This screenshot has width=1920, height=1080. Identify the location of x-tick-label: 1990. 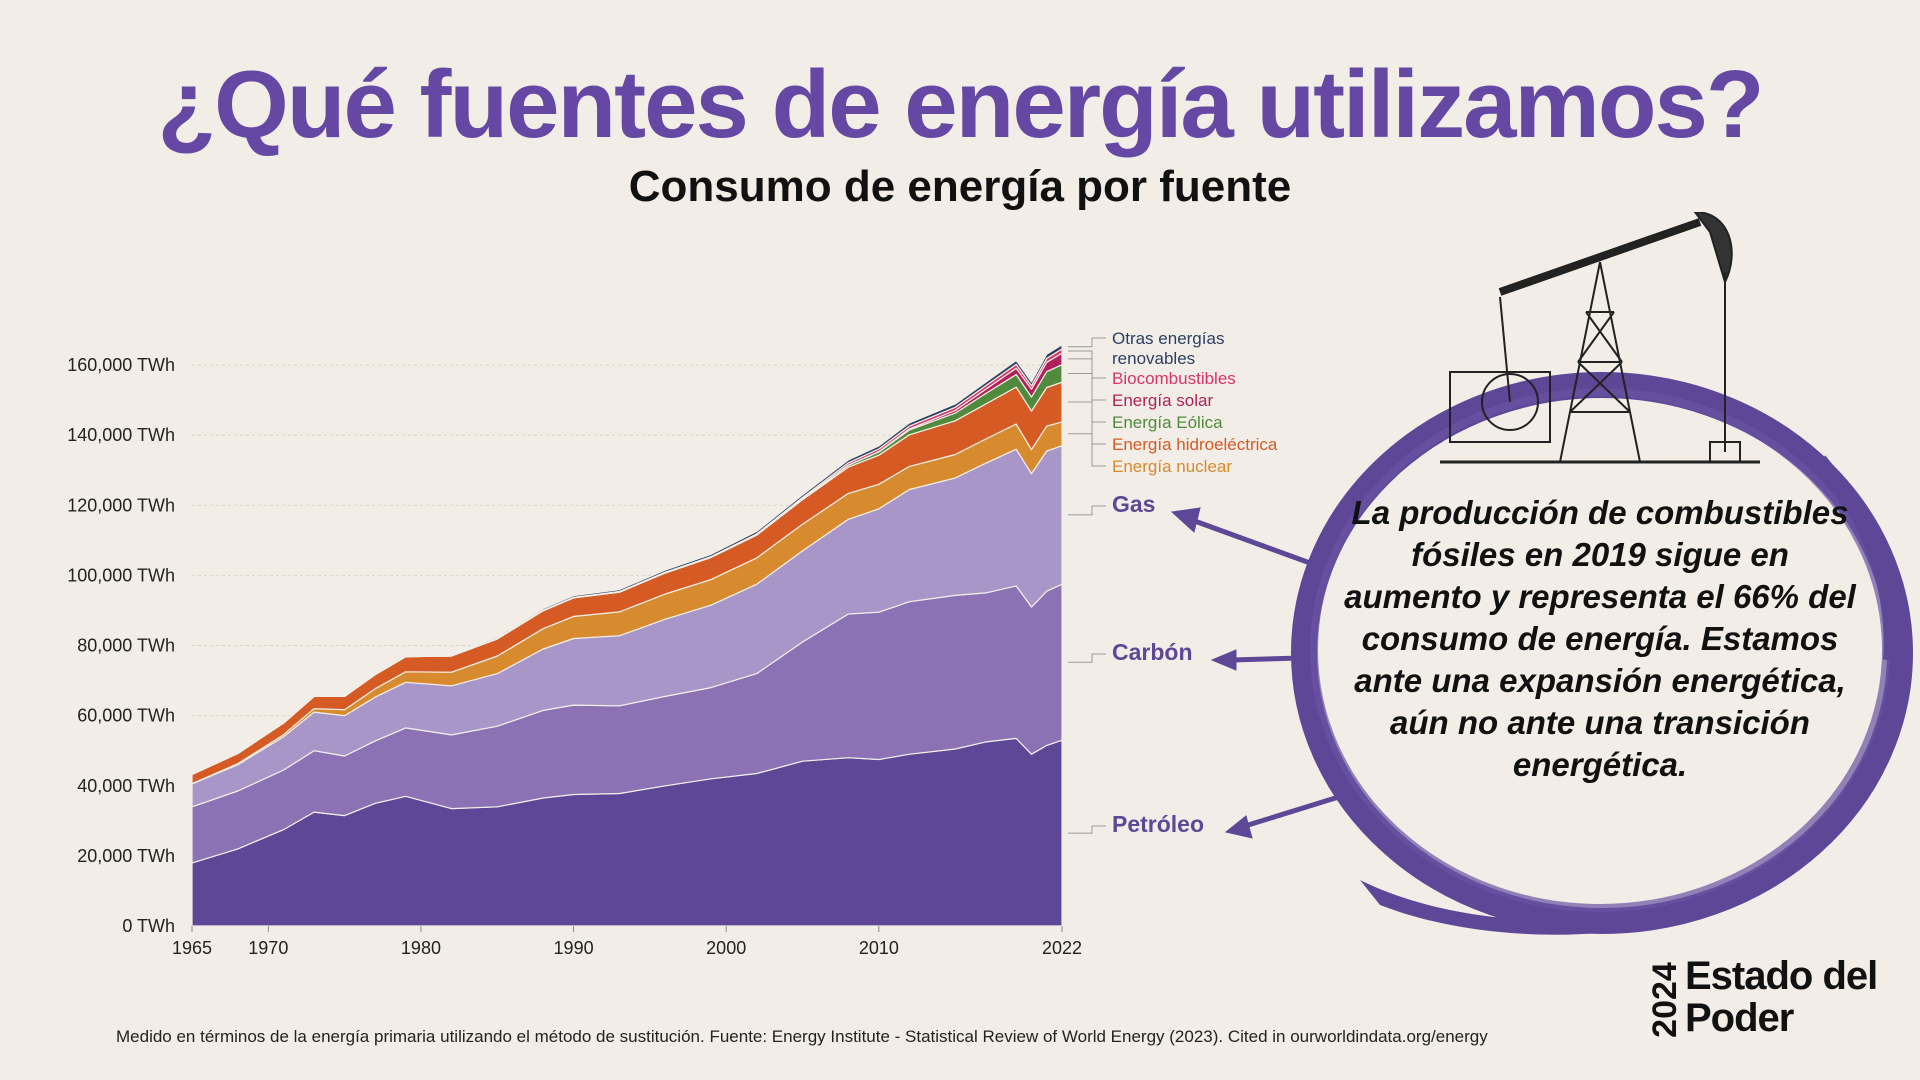
(574, 948).